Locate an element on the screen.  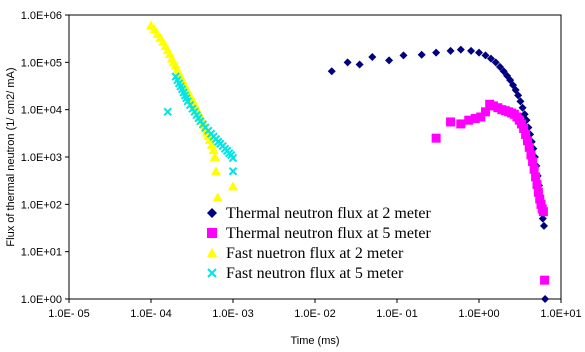
legend-item: Thermal neutron flux at 5 meter is located at coordinates (319, 233).